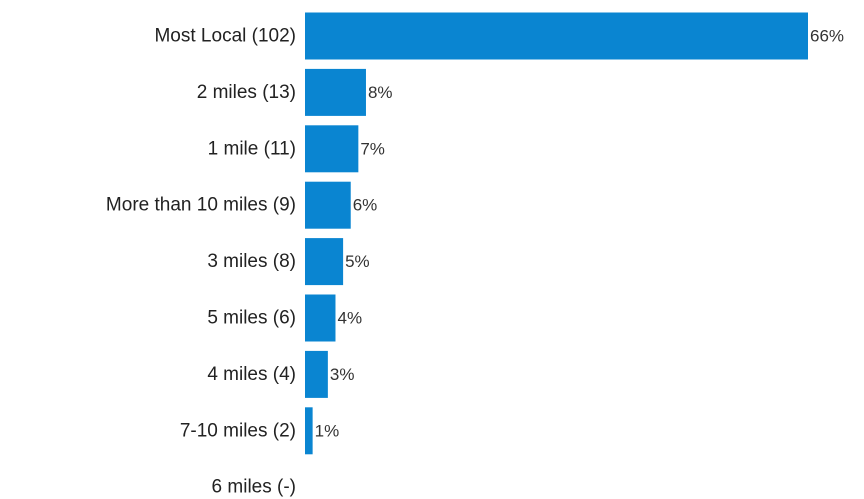  I want to click on category-label-more-than-10-miles-9: More than 10 miles (9), so click(201, 205).